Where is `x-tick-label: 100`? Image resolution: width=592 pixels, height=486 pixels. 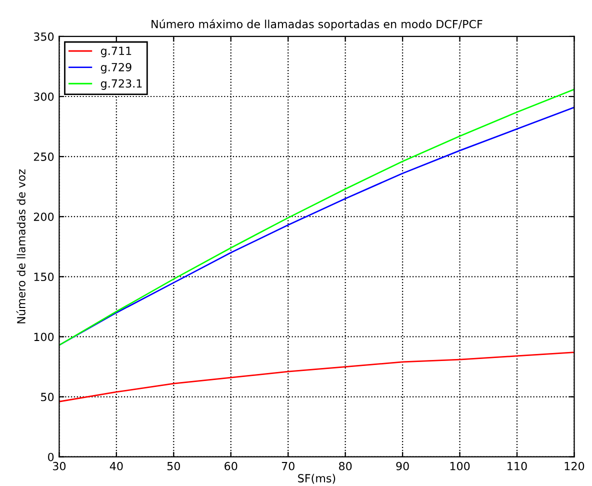
x-tick-label: 100 is located at coordinates (460, 466).